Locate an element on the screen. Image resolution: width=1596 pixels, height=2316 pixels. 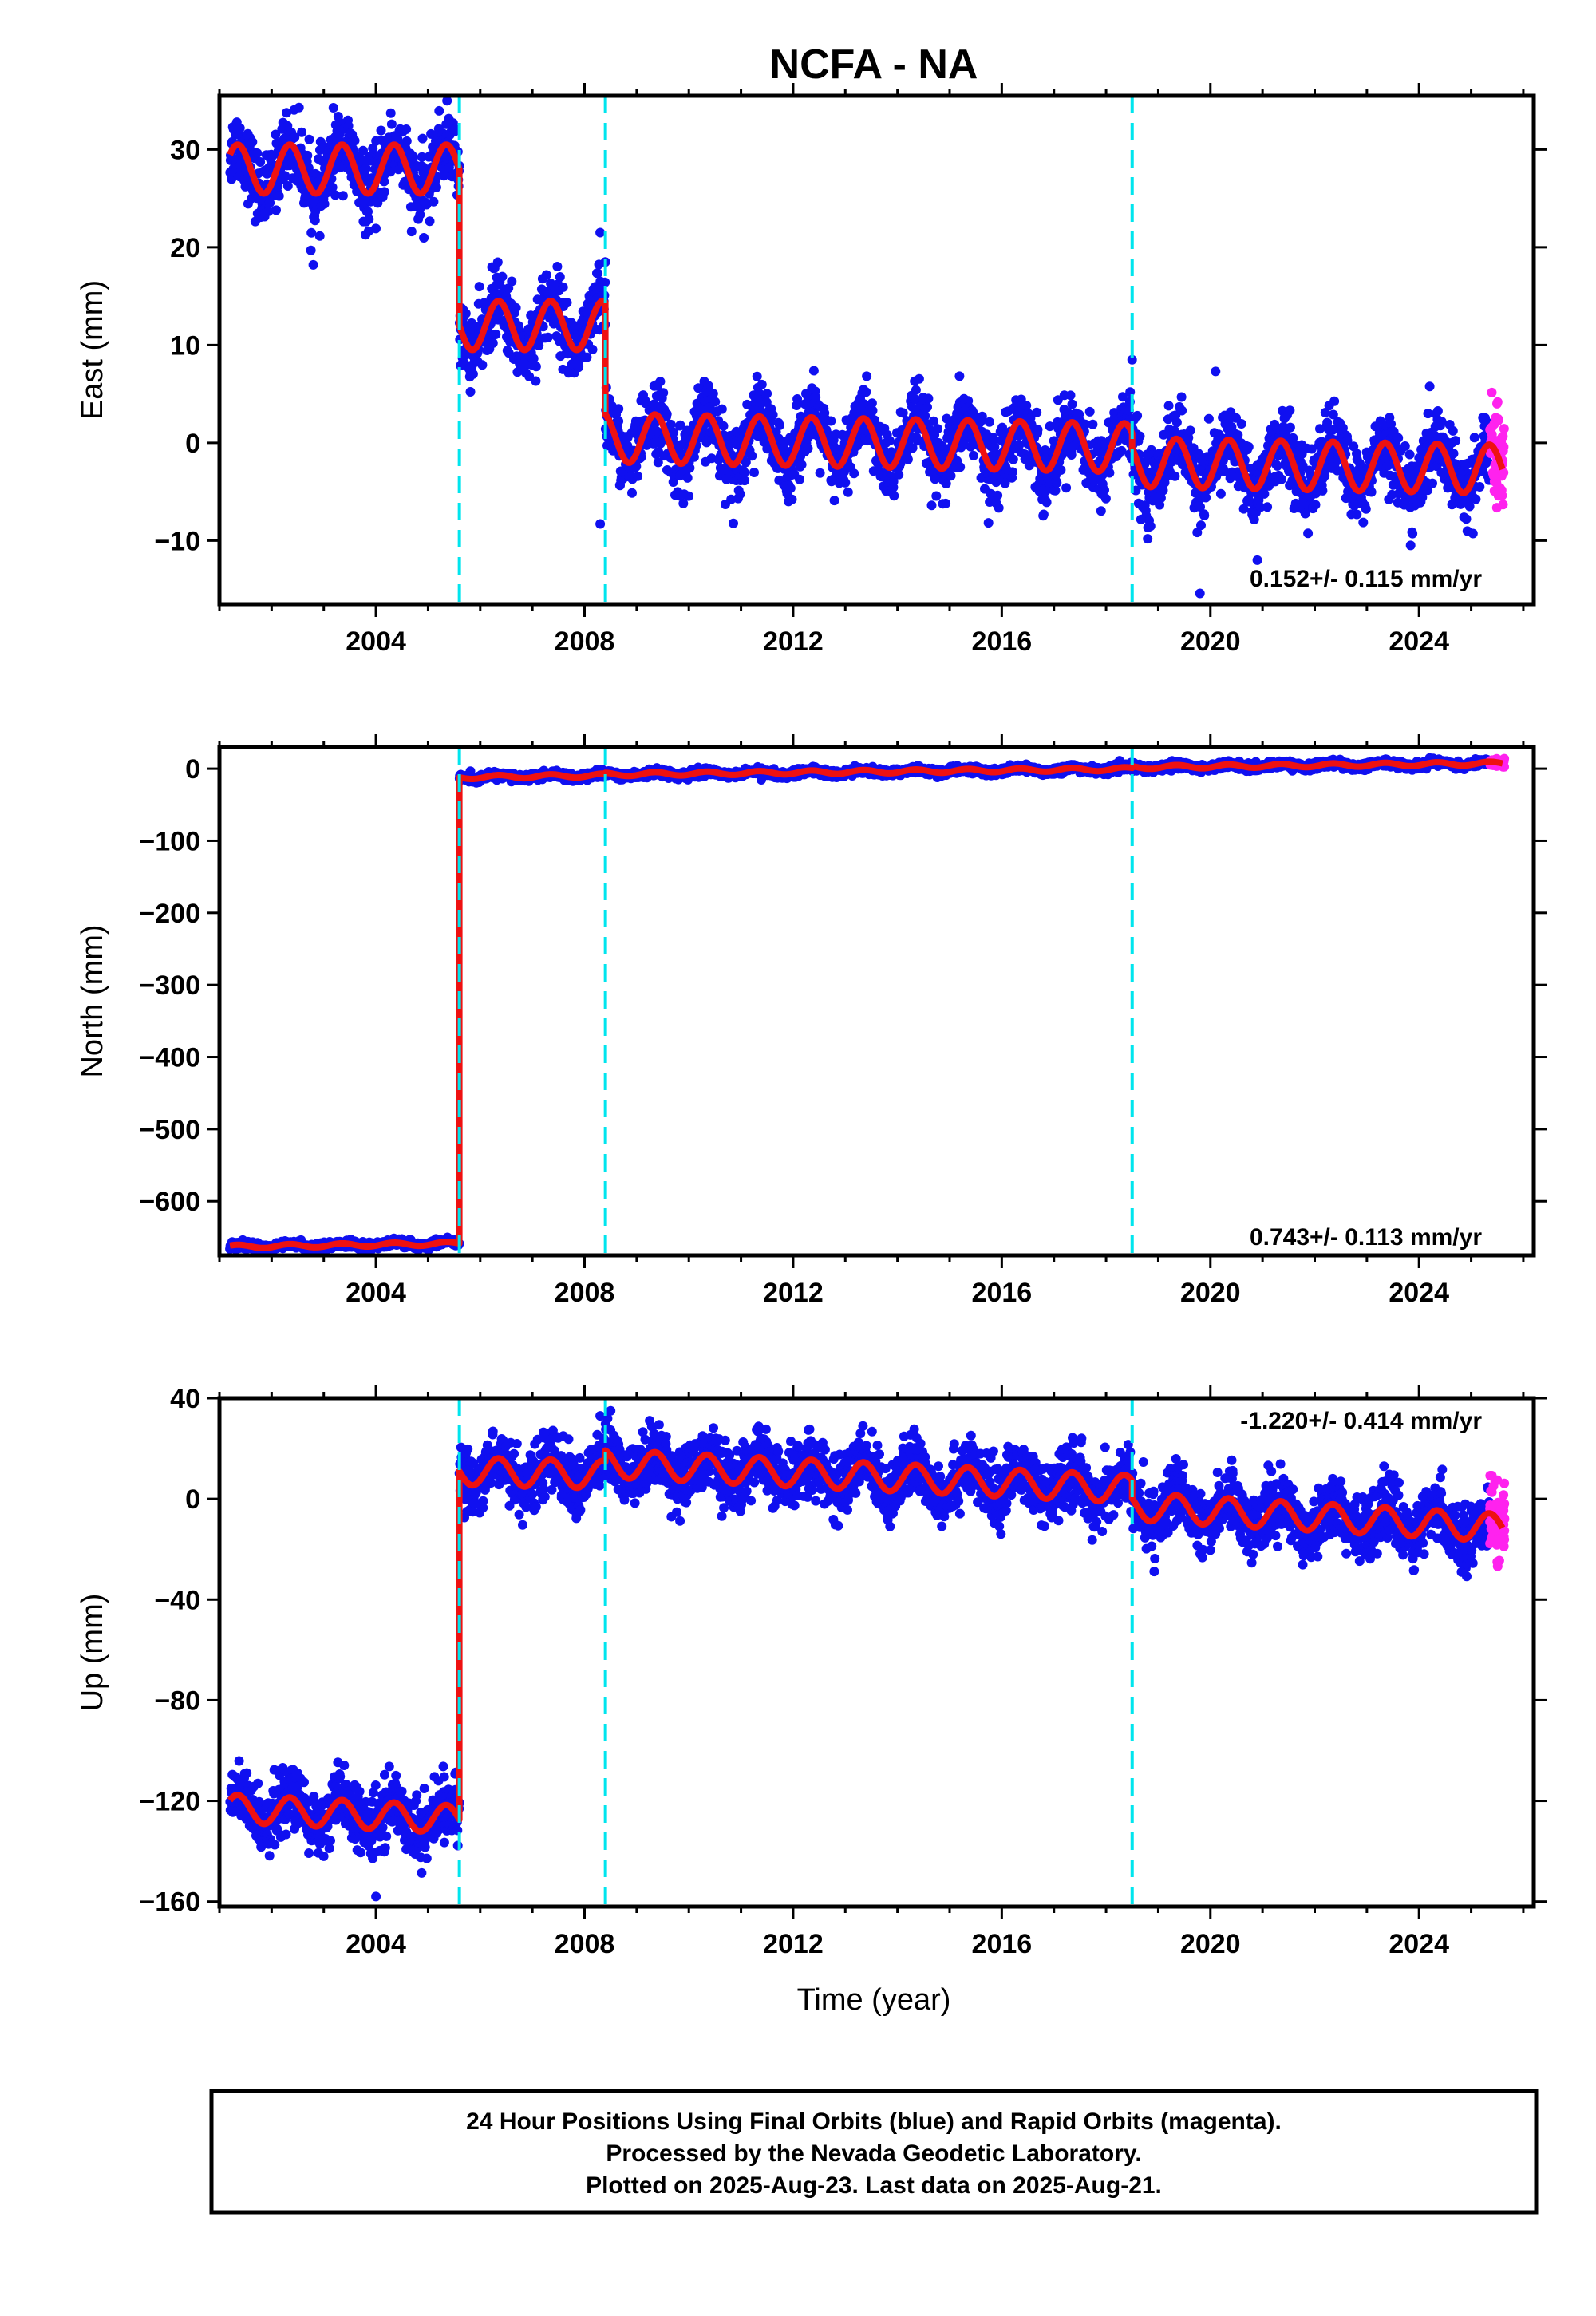
x-tick-label: 2004 is located at coordinates (376, 641).